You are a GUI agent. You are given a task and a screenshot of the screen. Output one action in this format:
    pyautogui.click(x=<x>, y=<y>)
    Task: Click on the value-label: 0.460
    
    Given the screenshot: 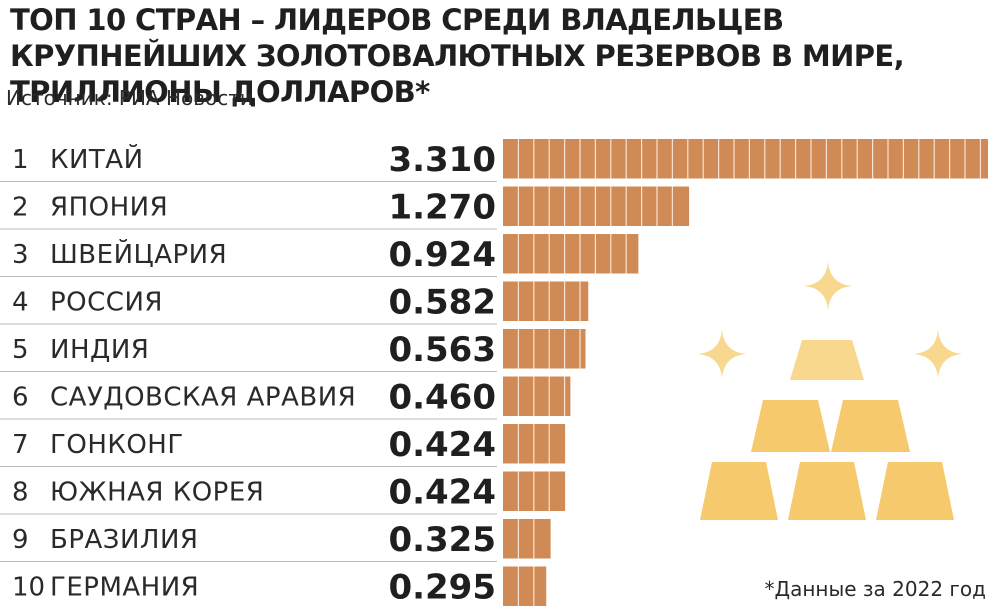 What is the action you would take?
    pyautogui.click(x=442, y=397)
    